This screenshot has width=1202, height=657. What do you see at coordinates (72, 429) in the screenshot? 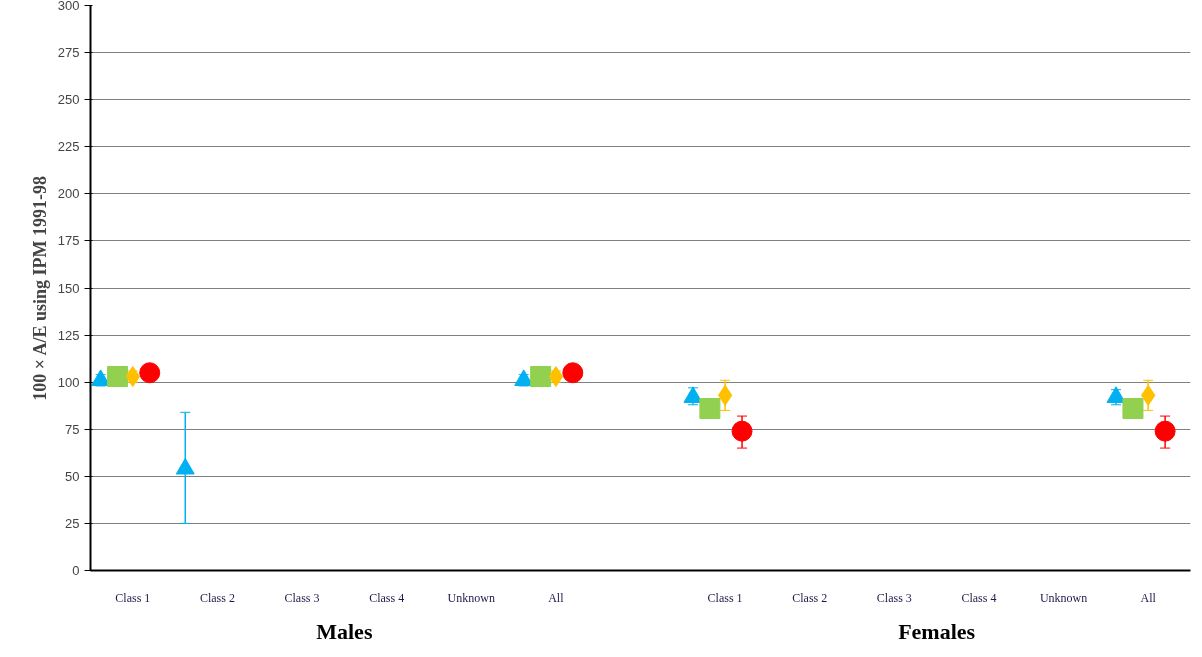
I see `y-tick-label: 75` at bounding box center [72, 429].